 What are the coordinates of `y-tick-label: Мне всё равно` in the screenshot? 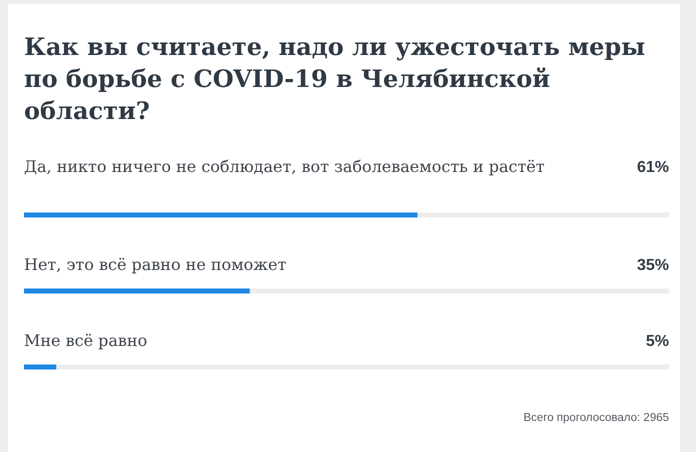 It's located at (86, 340).